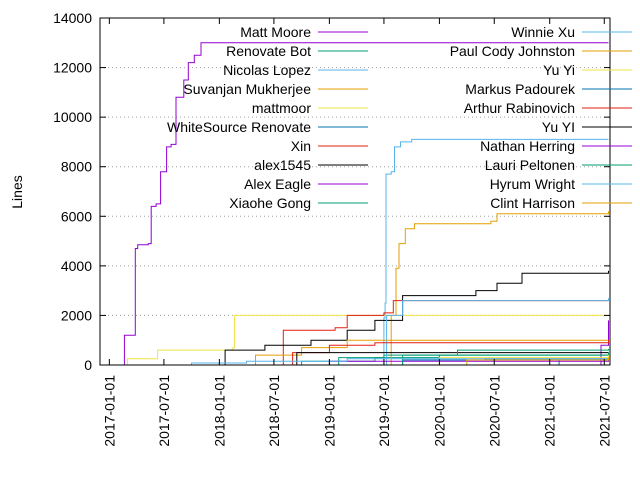 This screenshot has height=480, width=640. I want to click on x-tick-label: 2021-07-01, so click(604, 411).